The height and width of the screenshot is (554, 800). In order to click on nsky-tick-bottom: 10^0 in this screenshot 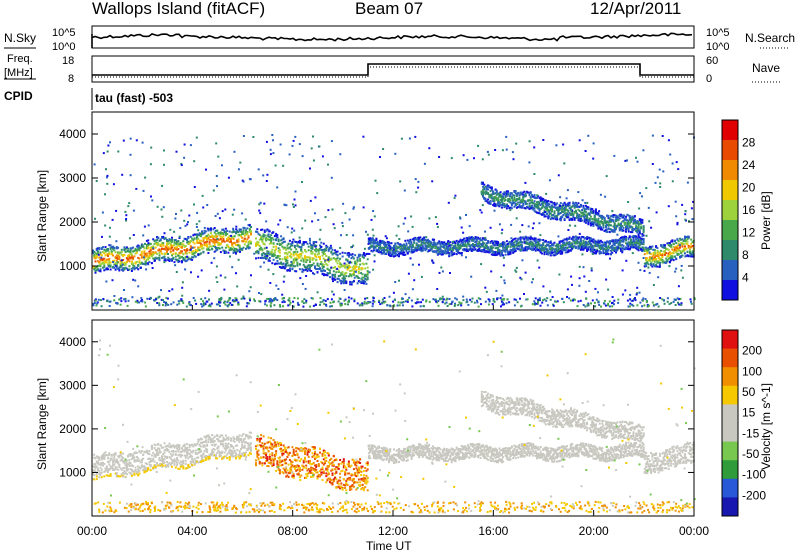, I will do `click(64, 47)`.